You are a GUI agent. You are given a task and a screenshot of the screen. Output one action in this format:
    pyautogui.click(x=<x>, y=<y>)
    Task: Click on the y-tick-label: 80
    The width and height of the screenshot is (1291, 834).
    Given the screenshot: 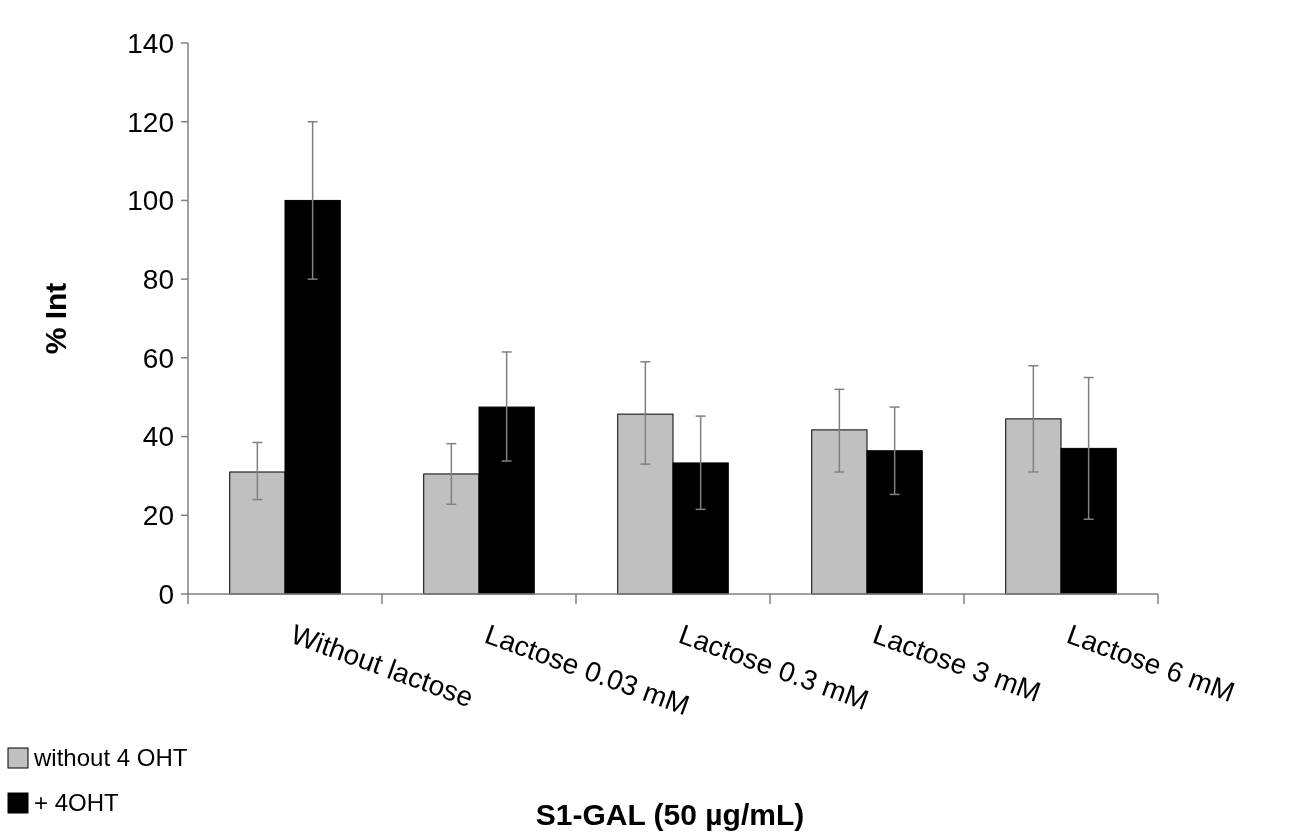 What is the action you would take?
    pyautogui.click(x=158, y=279)
    